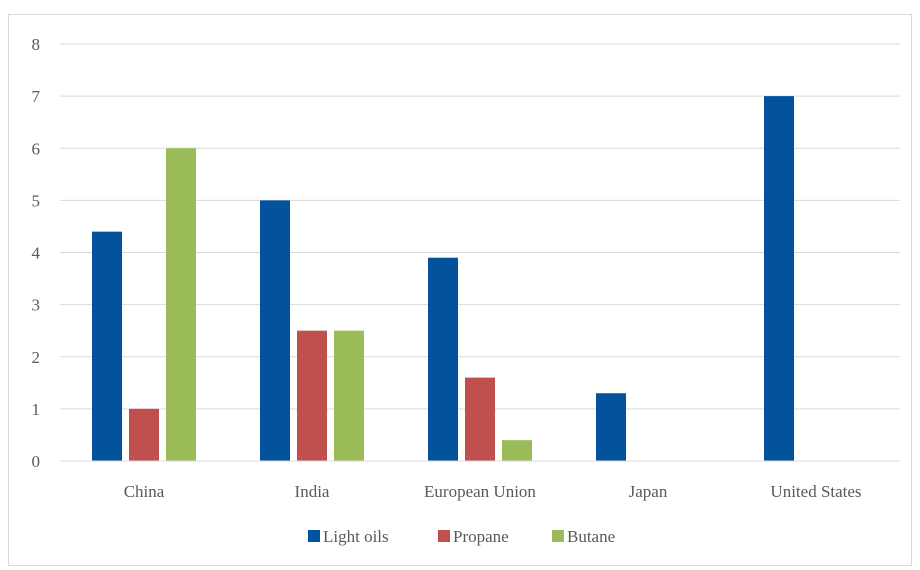  What do you see at coordinates (36, 461) in the screenshot?
I see `y-tick-label: 0` at bounding box center [36, 461].